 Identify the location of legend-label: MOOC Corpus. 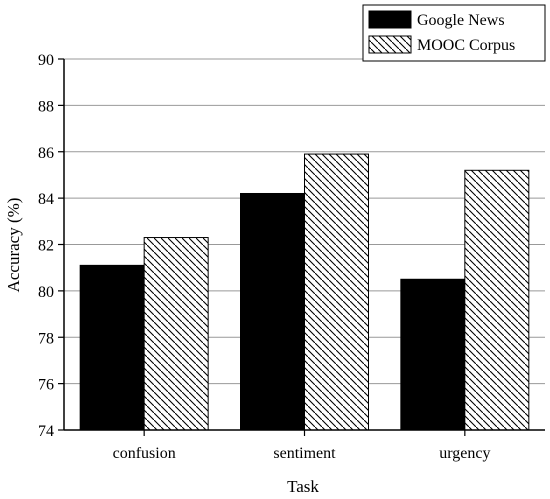
(466, 45).